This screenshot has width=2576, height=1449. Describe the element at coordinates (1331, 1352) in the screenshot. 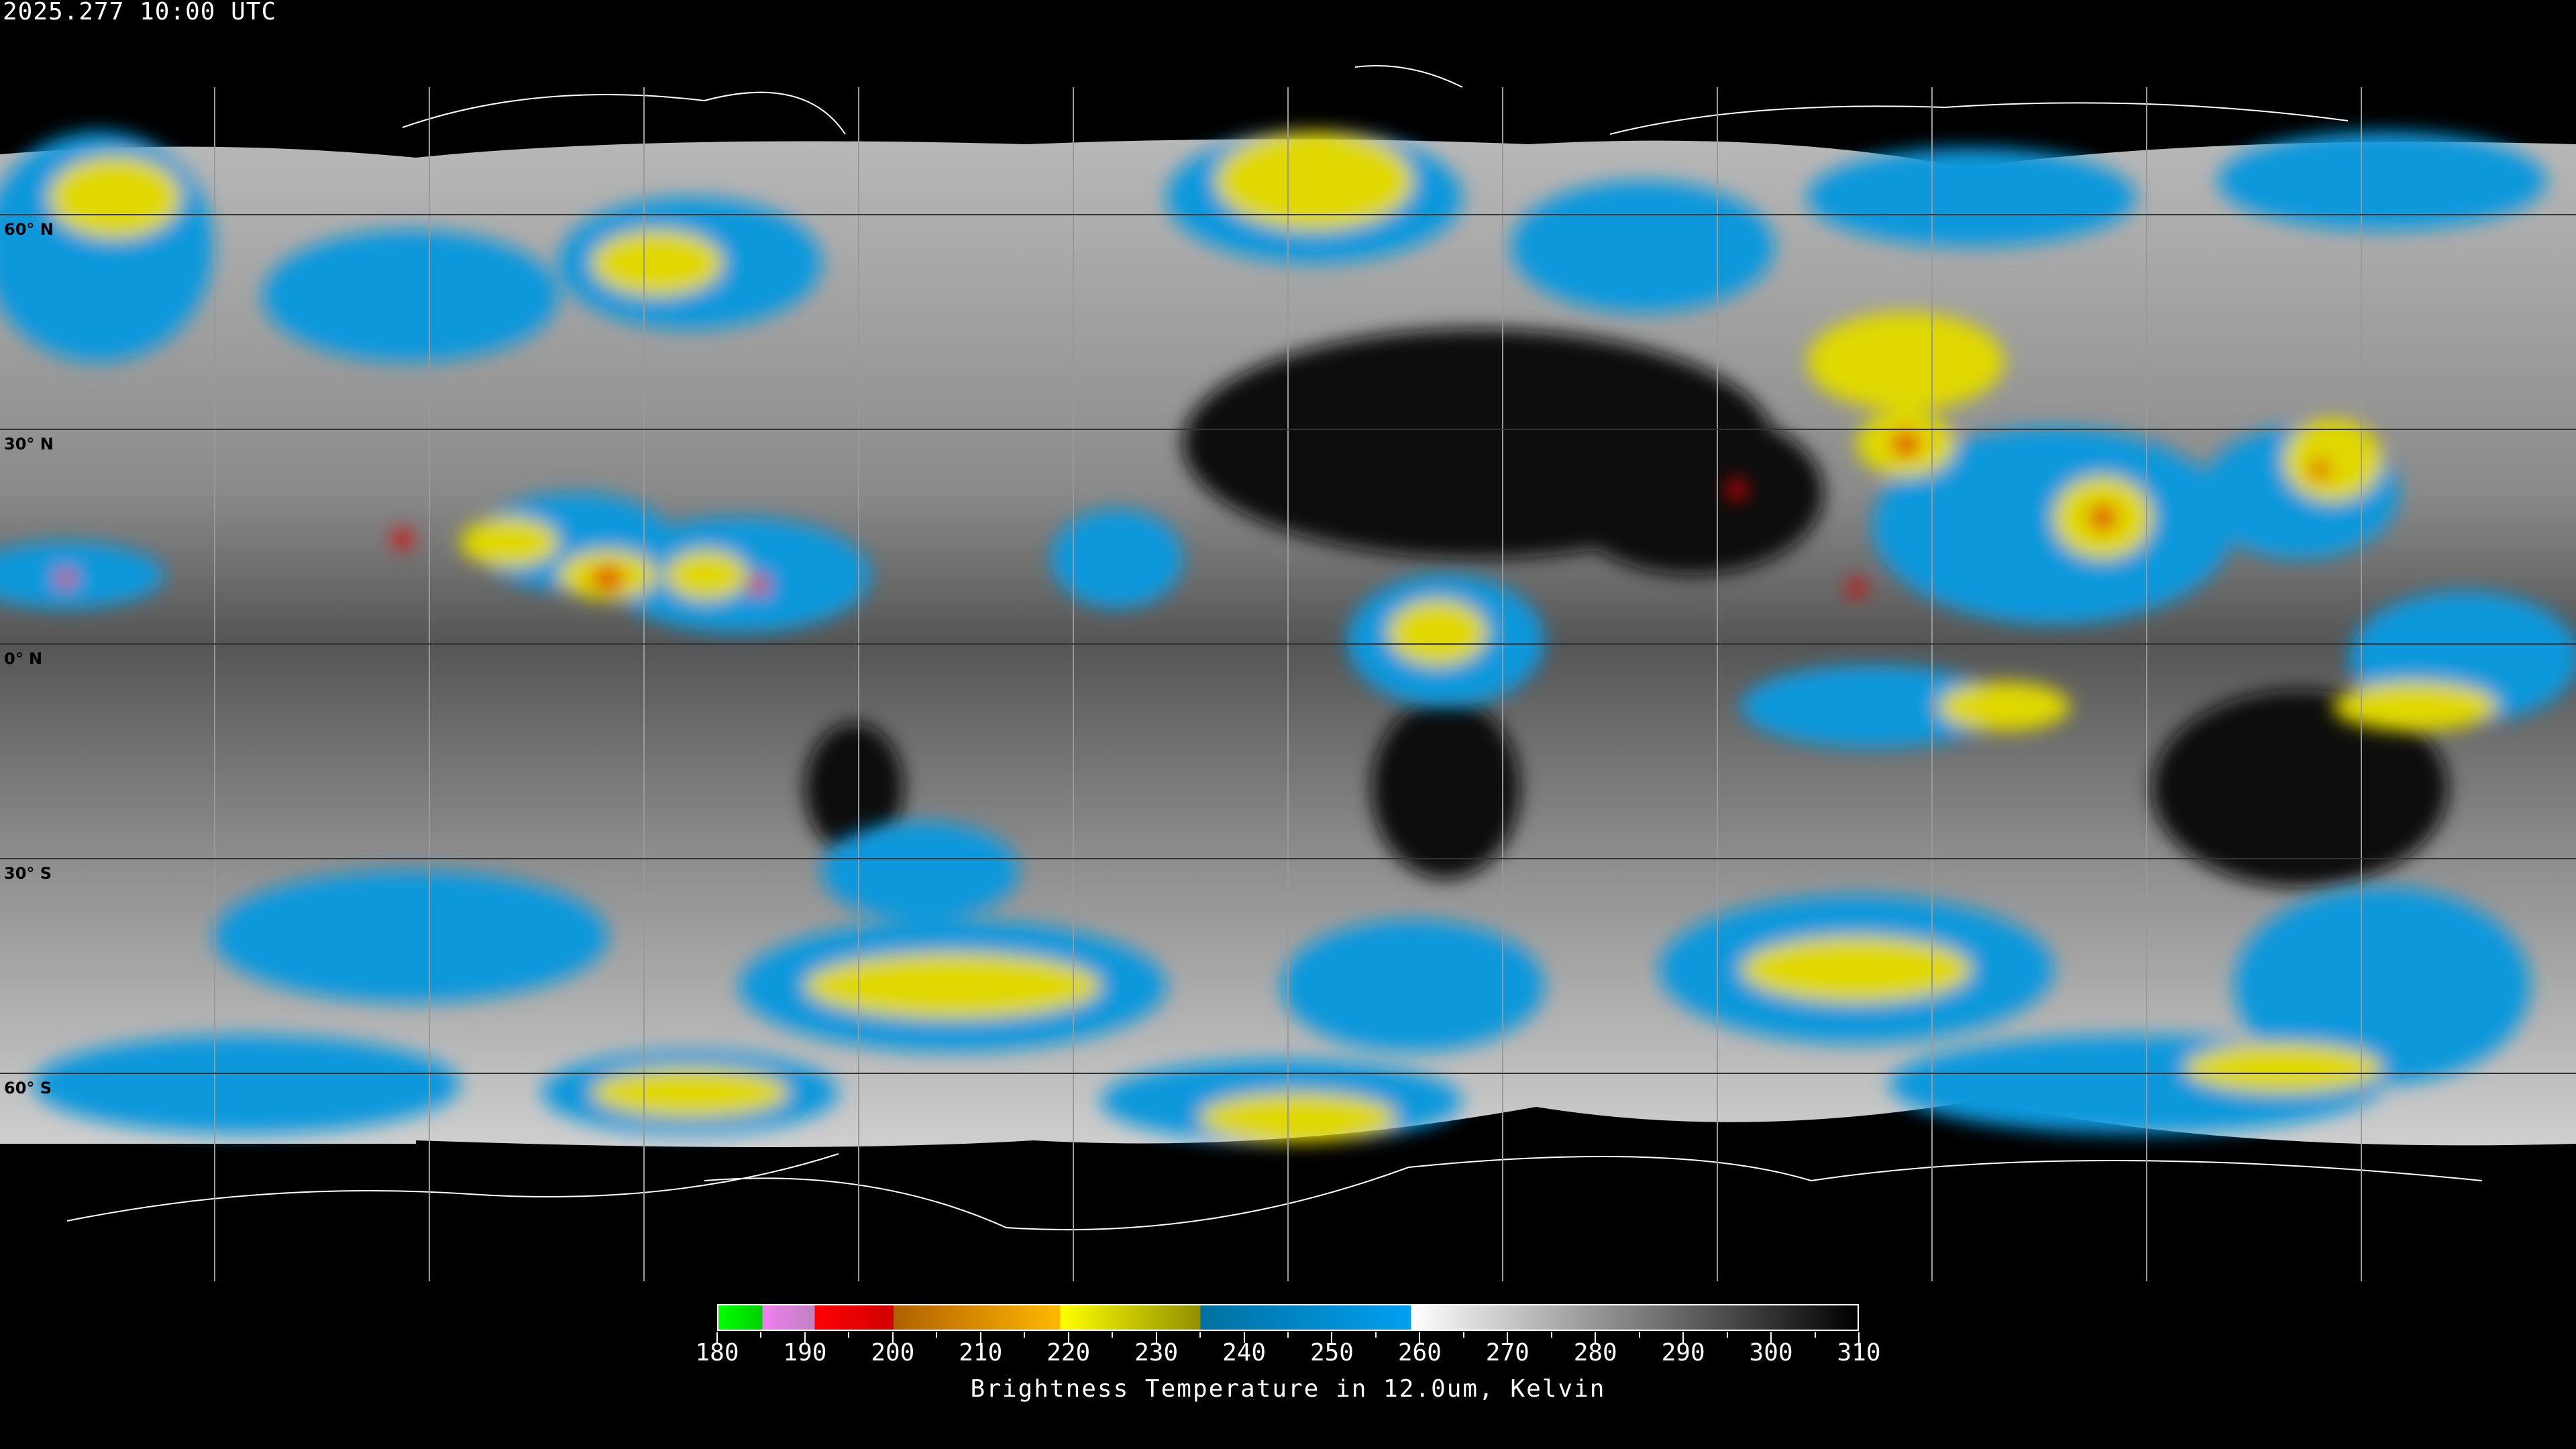

I see `colorbar-tick-label: 250` at that location.